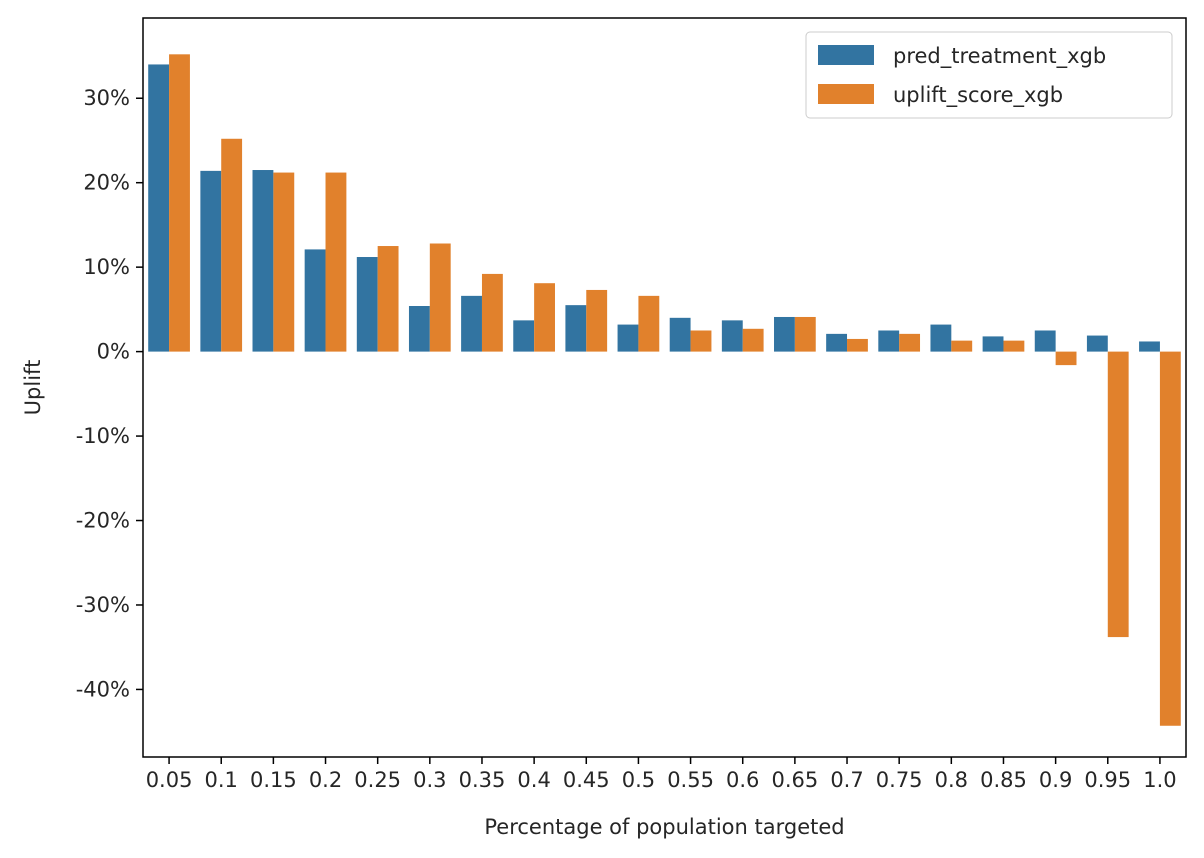 This screenshot has height=858, width=1204. Describe the element at coordinates (429, 780) in the screenshot. I see `x-tick-label: 0.3` at that location.